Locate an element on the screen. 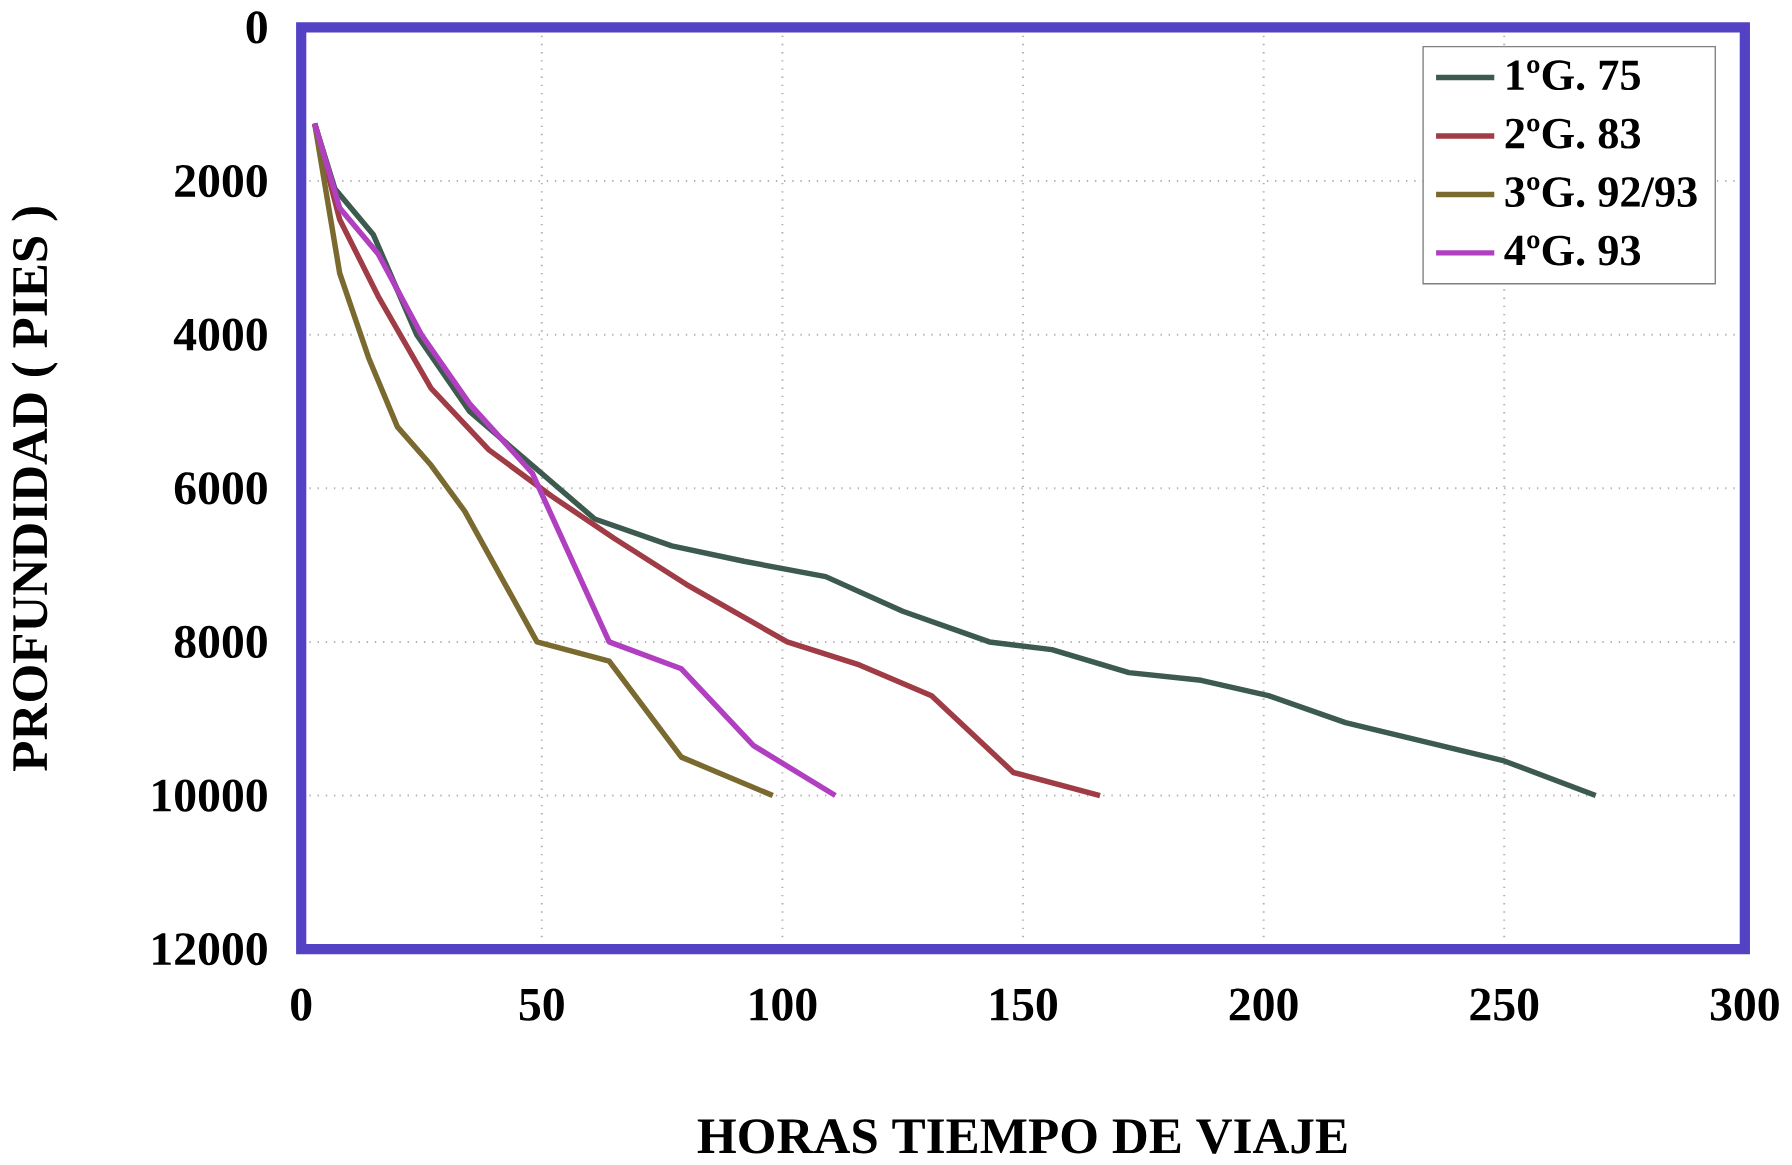 This screenshot has width=1792, height=1165. y-tick-label: 4000 is located at coordinates (220, 334).